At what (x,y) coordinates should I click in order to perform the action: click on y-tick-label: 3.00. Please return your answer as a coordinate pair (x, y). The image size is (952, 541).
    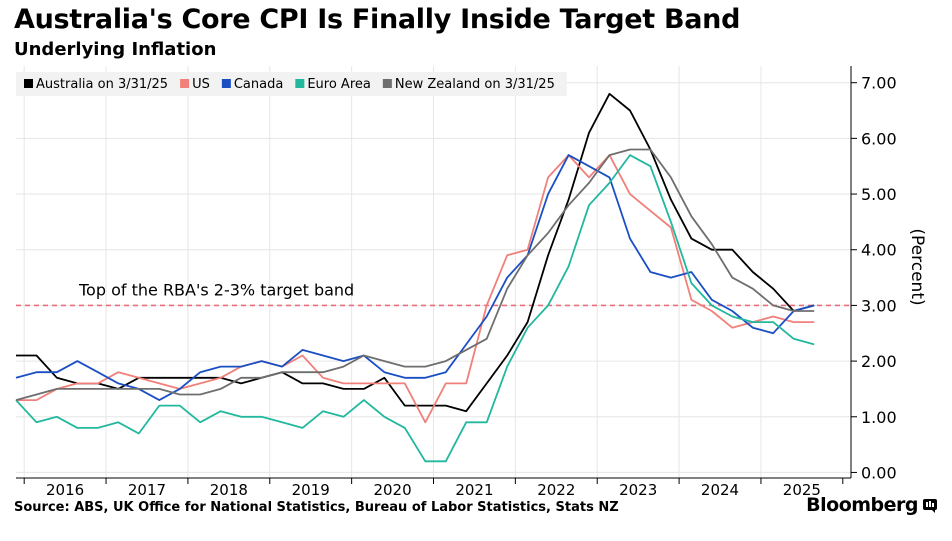
    Looking at the image, I should click on (879, 305).